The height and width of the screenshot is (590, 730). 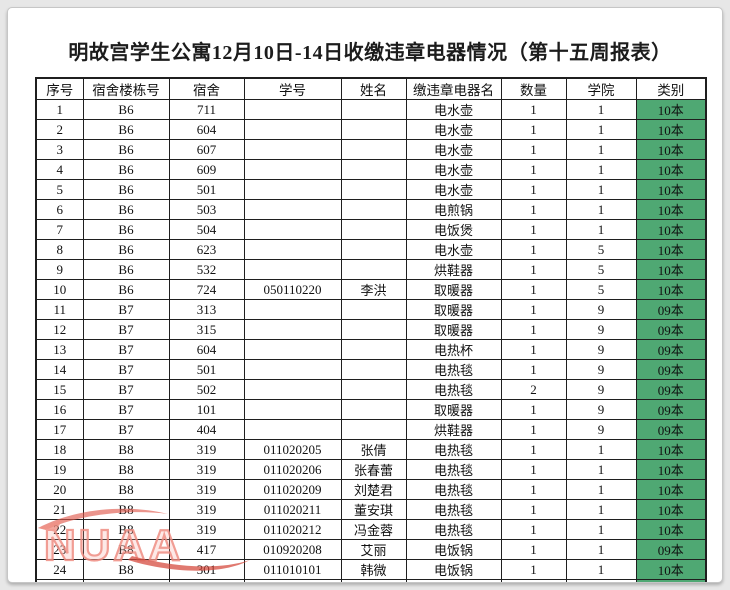 I want to click on cell-student-id: 011020205, so click(x=292, y=449).